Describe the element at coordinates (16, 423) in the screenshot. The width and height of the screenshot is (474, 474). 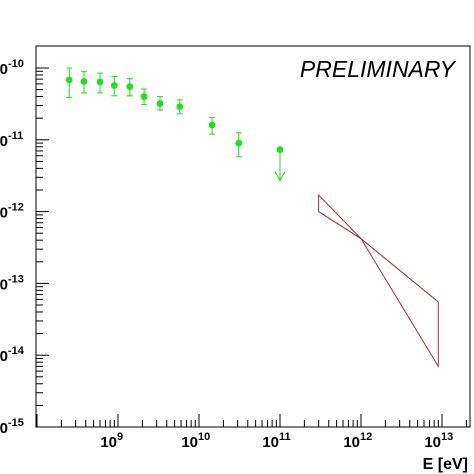
I see `y-tick-exponent: -15` at that location.